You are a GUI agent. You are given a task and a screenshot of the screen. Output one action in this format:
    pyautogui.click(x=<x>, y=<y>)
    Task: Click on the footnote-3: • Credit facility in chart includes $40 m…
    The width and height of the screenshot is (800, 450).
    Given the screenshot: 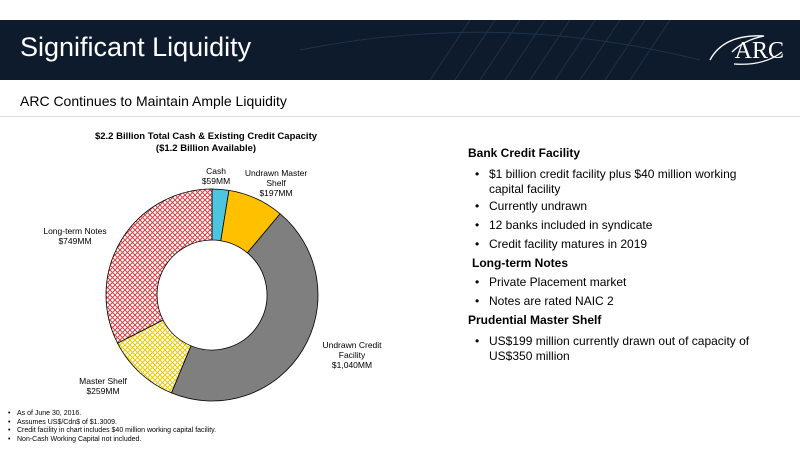 What is the action you would take?
    pyautogui.click(x=112, y=430)
    